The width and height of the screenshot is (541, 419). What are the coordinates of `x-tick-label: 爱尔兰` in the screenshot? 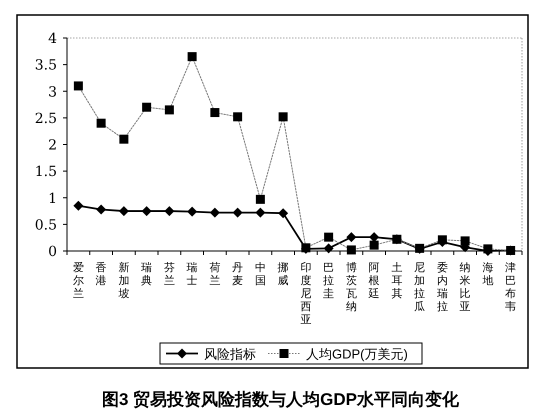 It's located at (78, 280).